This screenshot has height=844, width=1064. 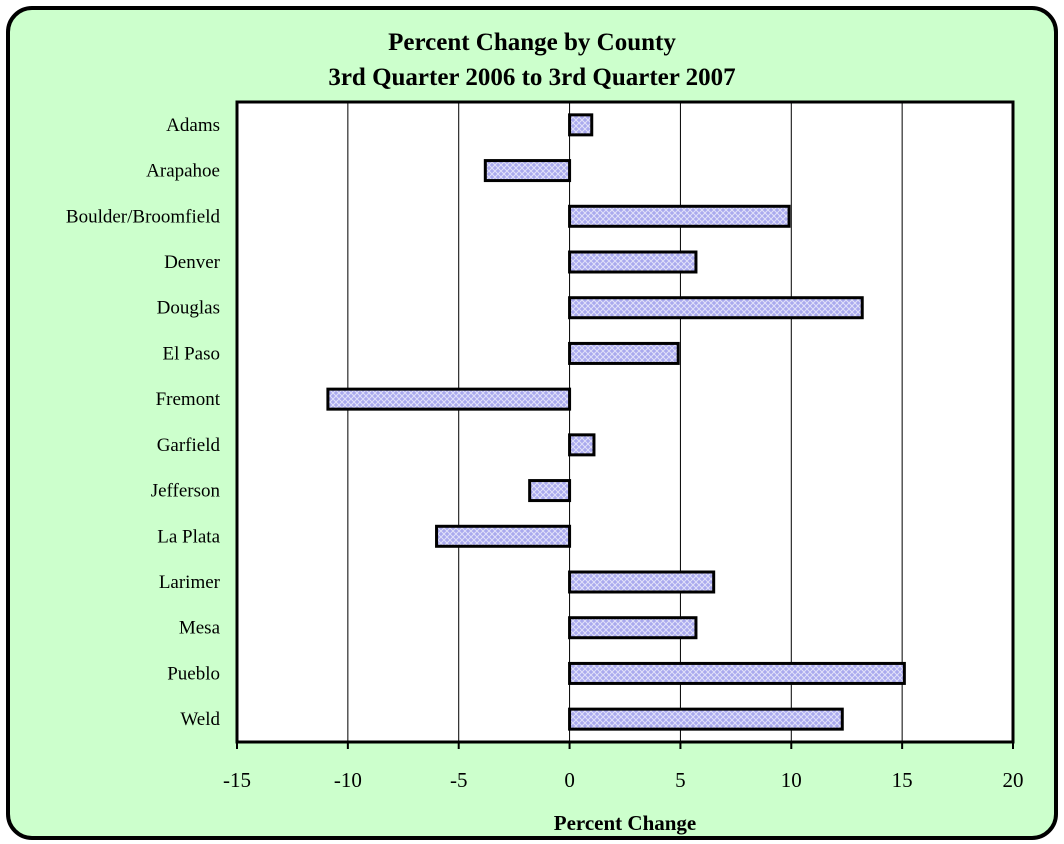 I want to click on category-label: Fremont, so click(x=188, y=399).